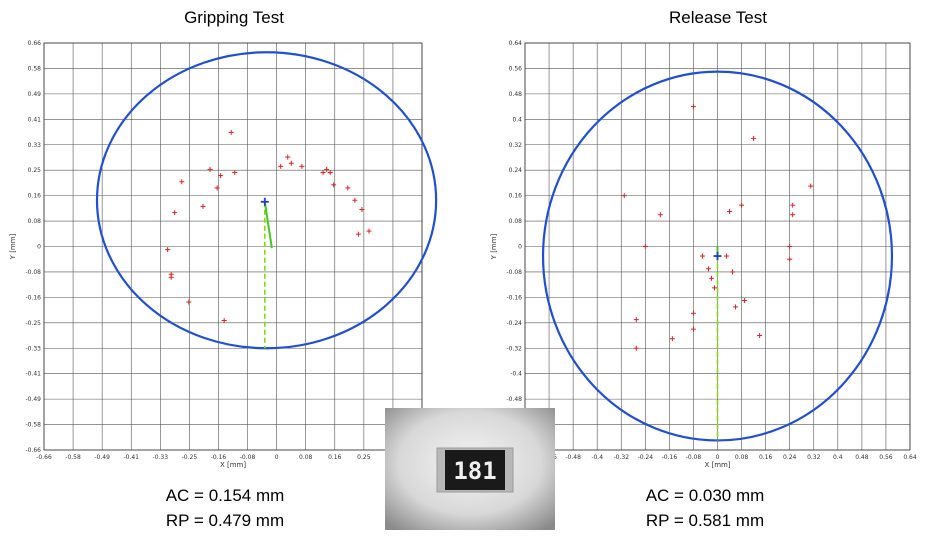 The width and height of the screenshot is (931, 538). What do you see at coordinates (39, 247) in the screenshot?
I see `y-tick-label: 0` at bounding box center [39, 247].